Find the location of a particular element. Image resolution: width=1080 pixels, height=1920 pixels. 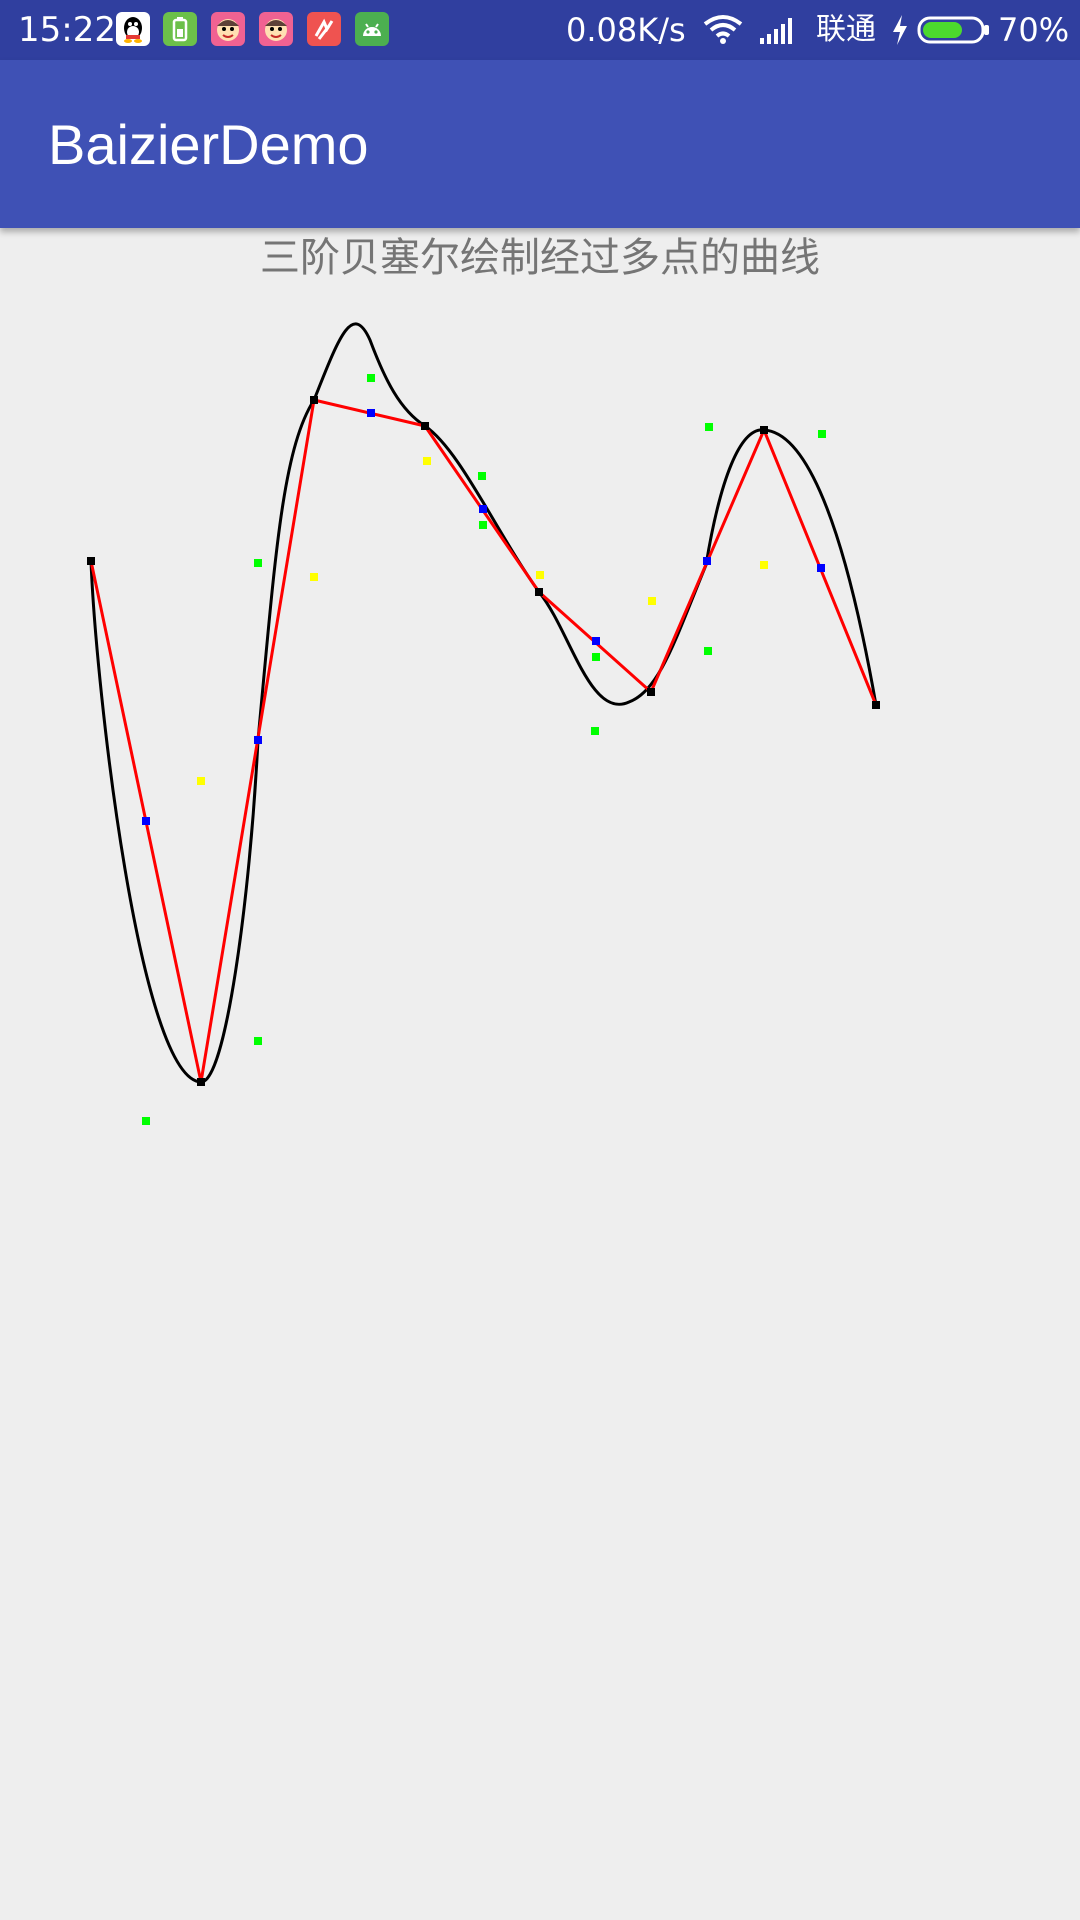

battery-percent: 70% is located at coordinates (1034, 30).